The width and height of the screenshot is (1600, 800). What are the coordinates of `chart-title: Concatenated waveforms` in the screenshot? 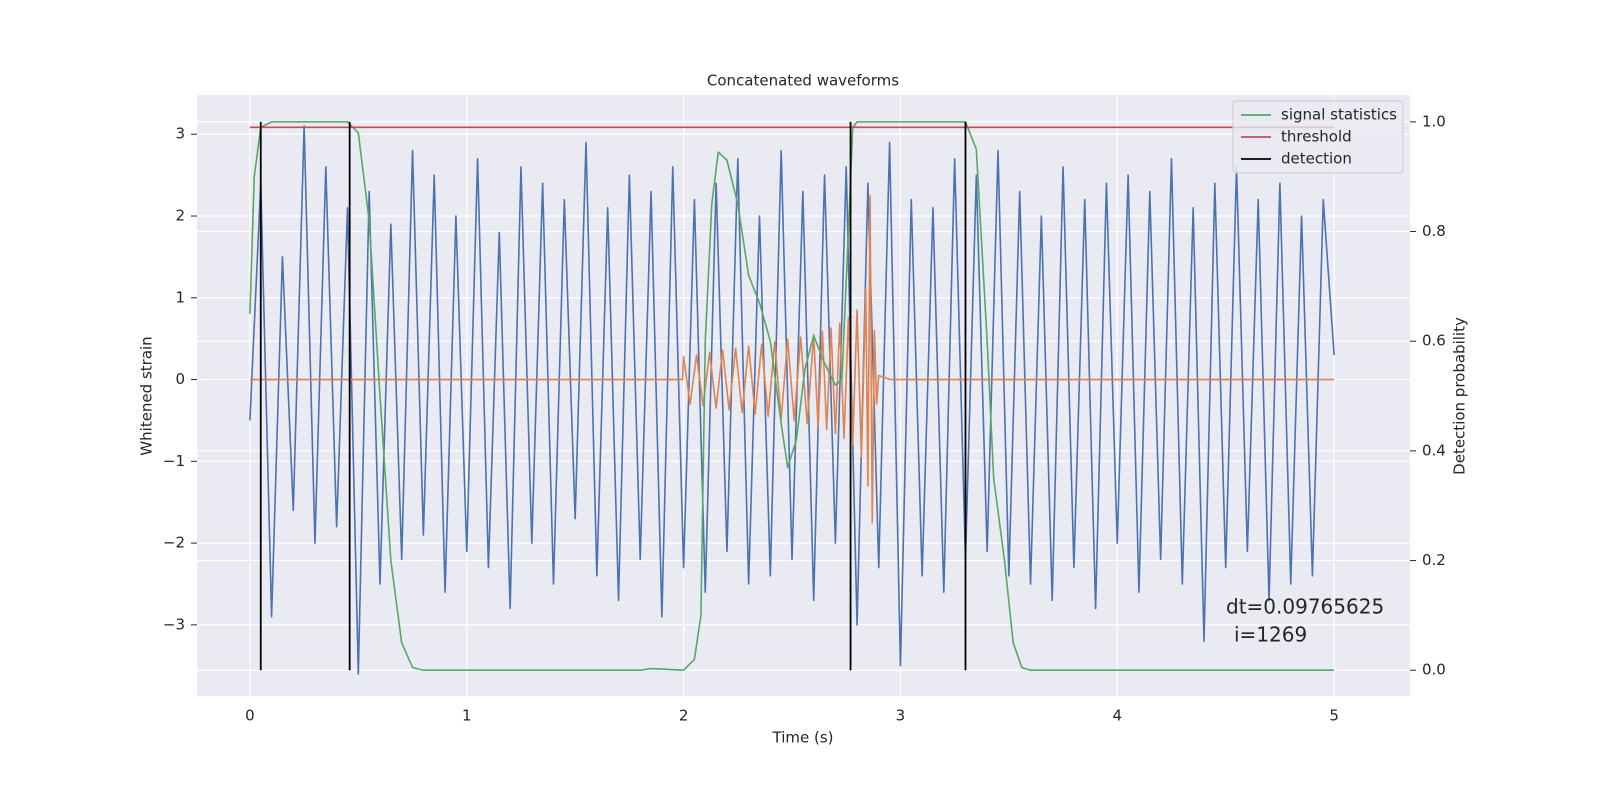 It's located at (803, 81).